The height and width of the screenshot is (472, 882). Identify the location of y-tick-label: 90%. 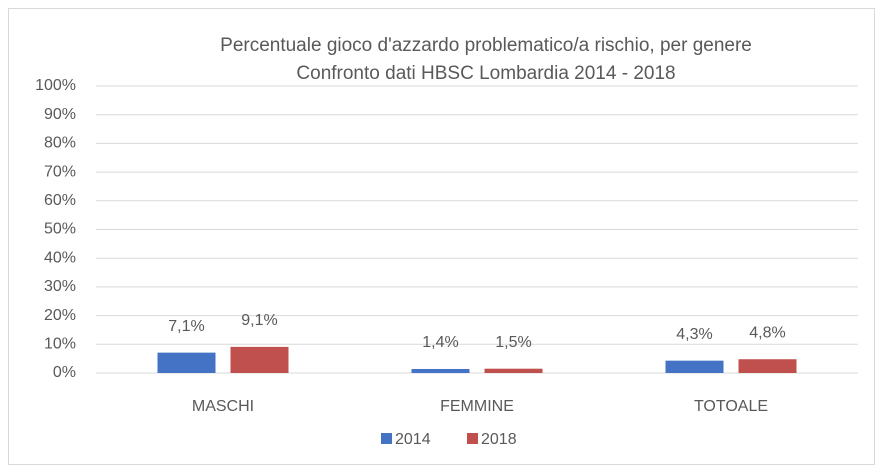
(60, 114).